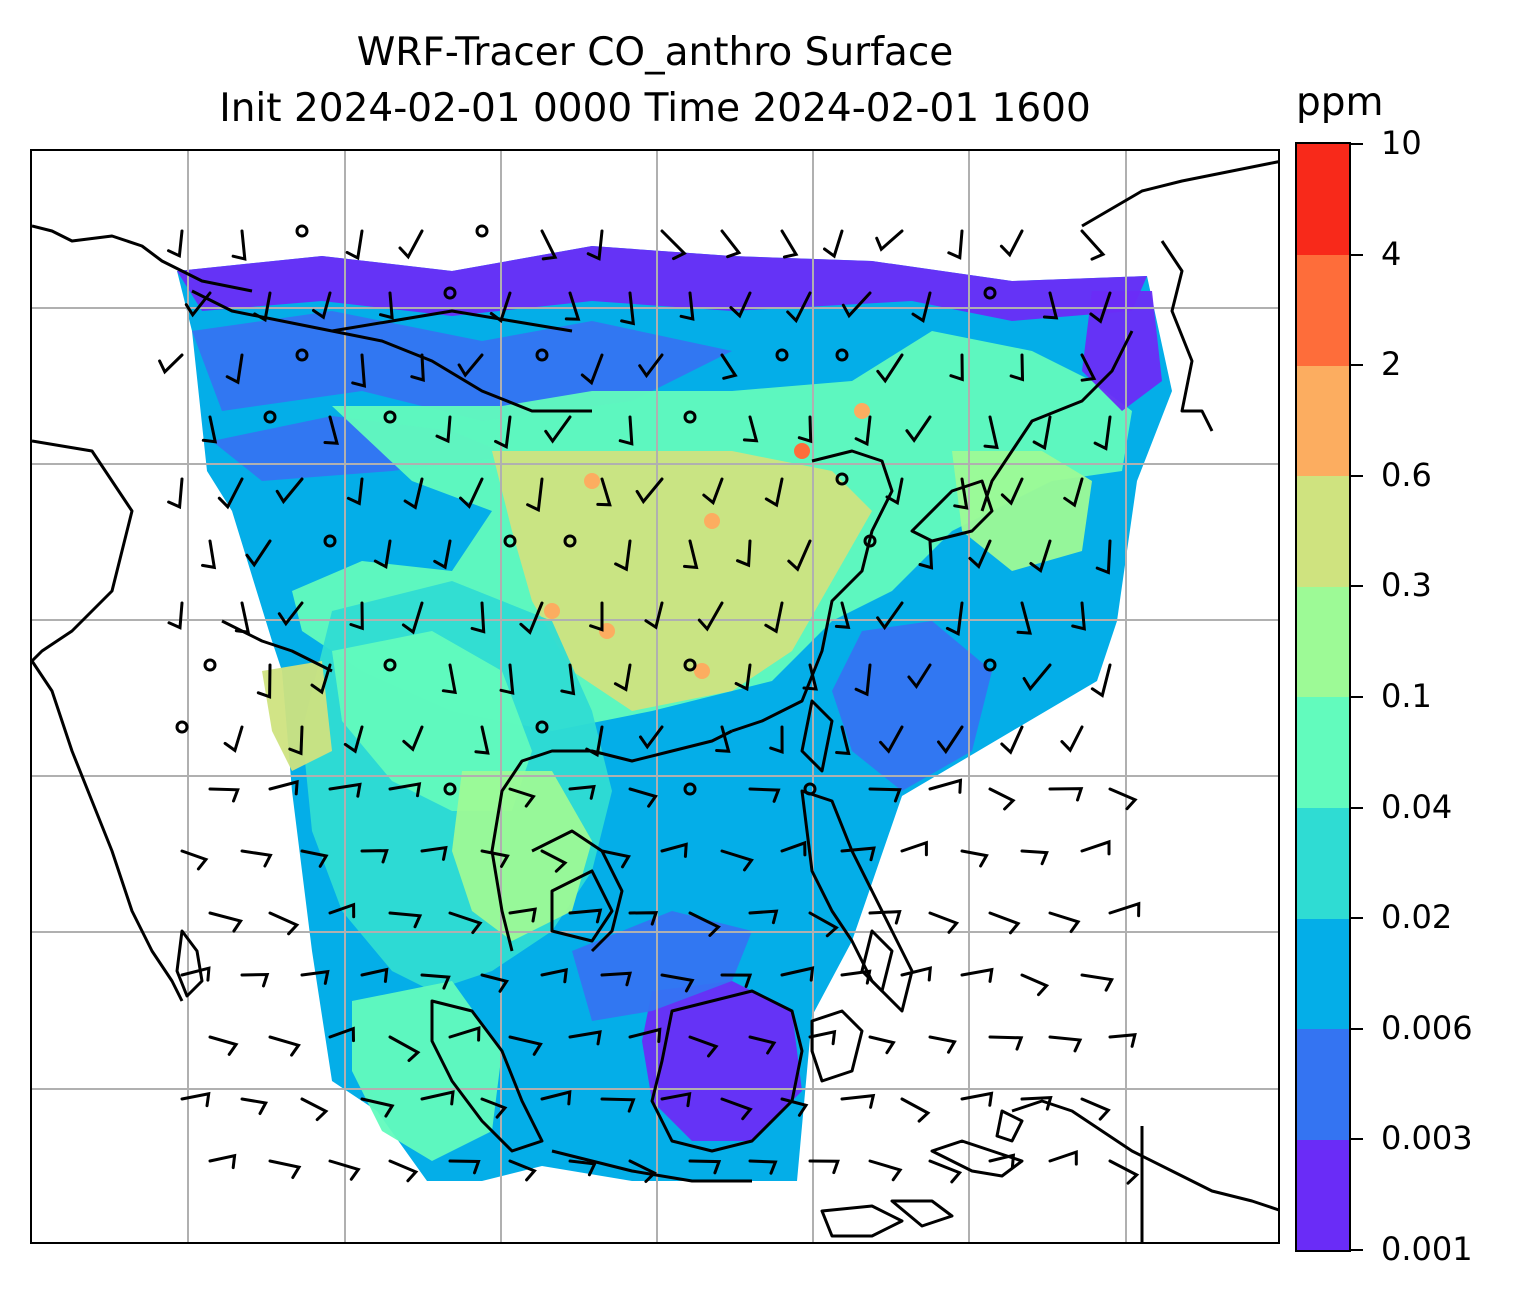  What do you see at coordinates (1427, 1249) in the screenshot?
I see `colorbar-tick-label: 0.001` at bounding box center [1427, 1249].